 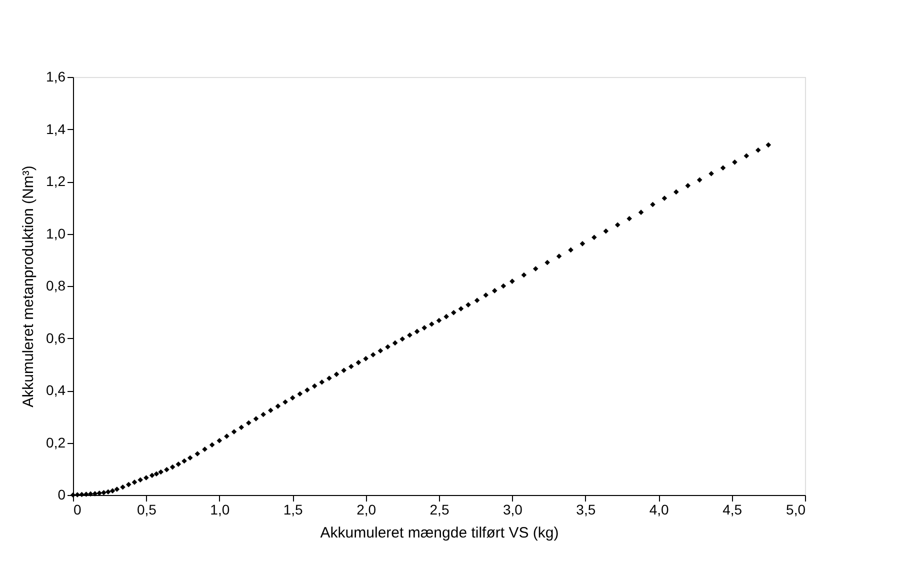 I want to click on x-tick-label: 0, so click(x=78, y=510).